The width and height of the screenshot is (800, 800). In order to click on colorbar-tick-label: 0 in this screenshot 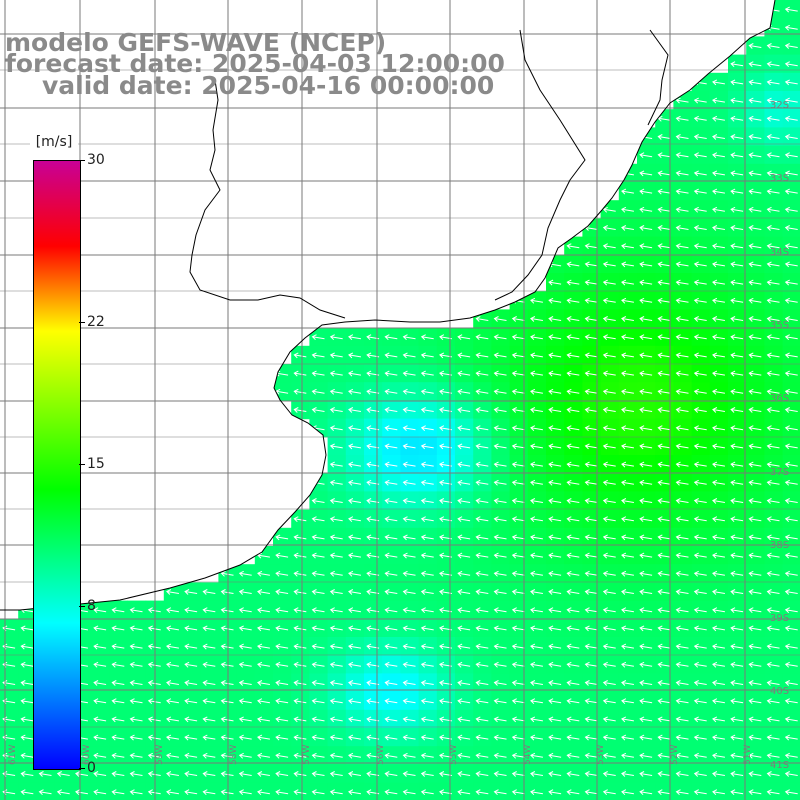, I will do `click(91, 768)`.